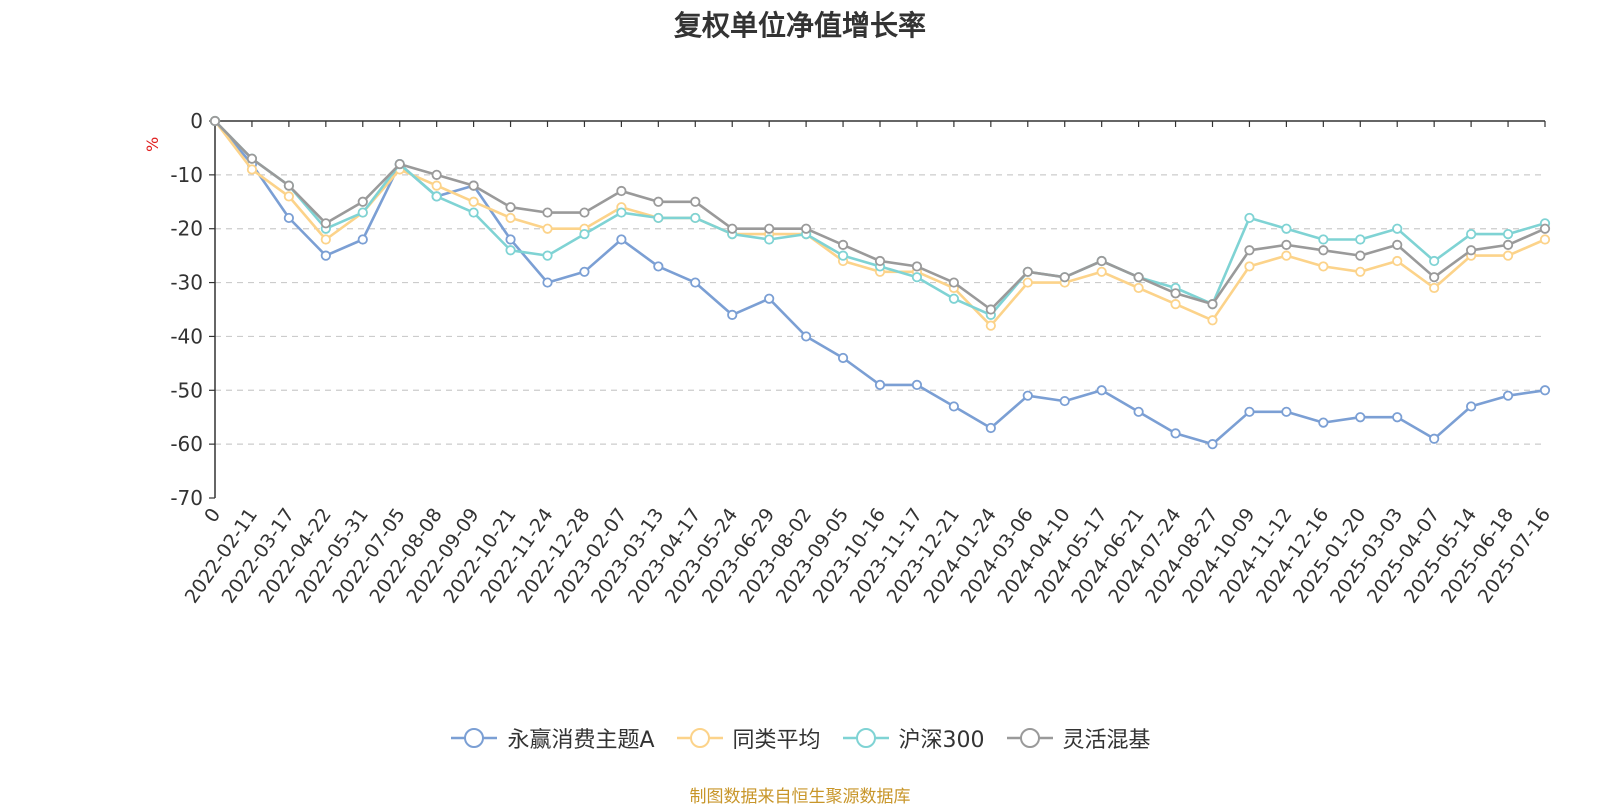 The height and width of the screenshot is (807, 1600). I want to click on x-tick-label: 0, so click(212, 515).